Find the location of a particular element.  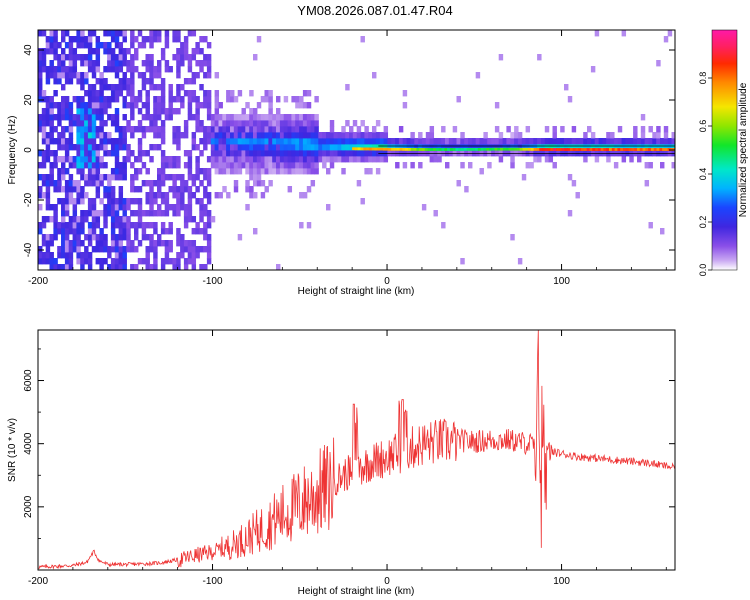

y-tick-label: 6000 is located at coordinates (28, 380).